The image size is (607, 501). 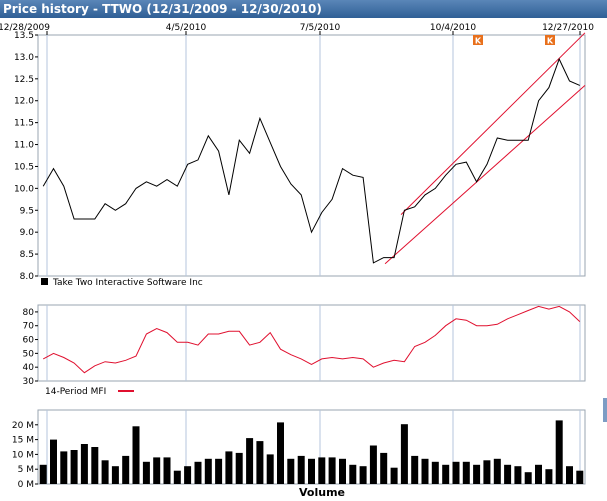 I want to click on x-tick-label: 10/4/2010, so click(x=453, y=28).